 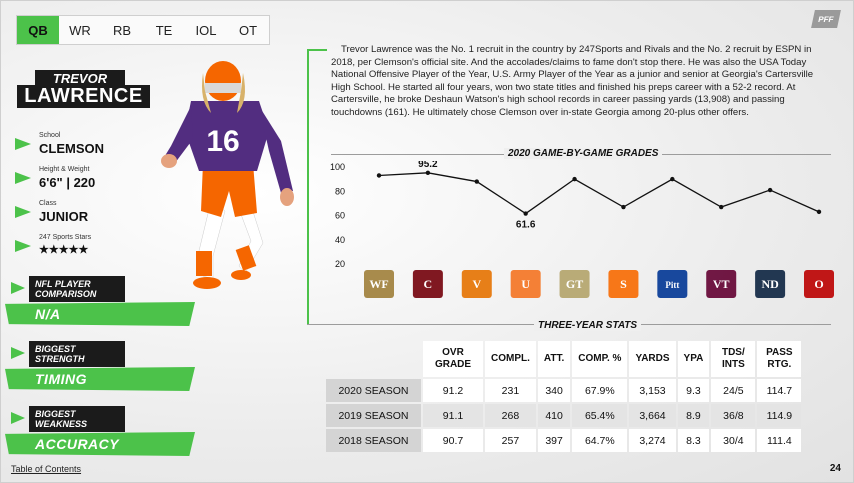 What do you see at coordinates (122, 30) in the screenshot?
I see `tab-rb: RB` at bounding box center [122, 30].